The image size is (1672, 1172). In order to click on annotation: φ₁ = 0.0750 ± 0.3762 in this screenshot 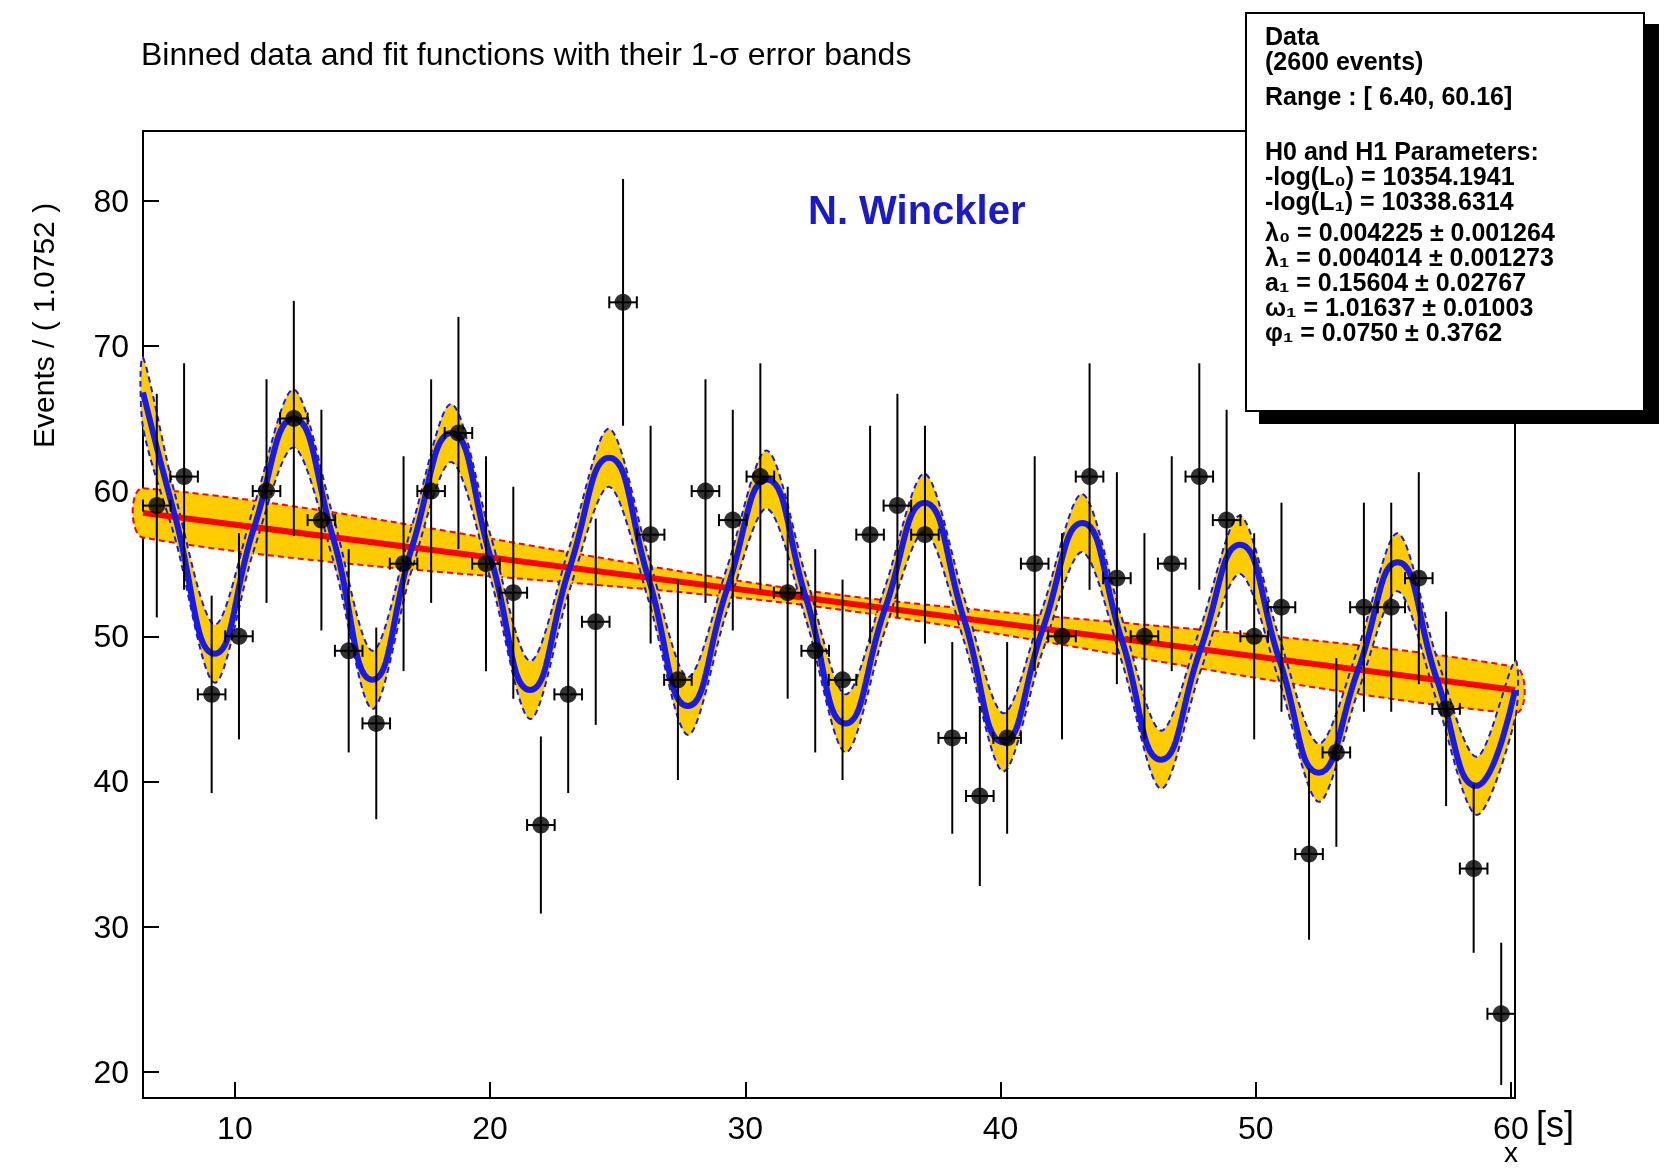, I will do `click(1384, 332)`.